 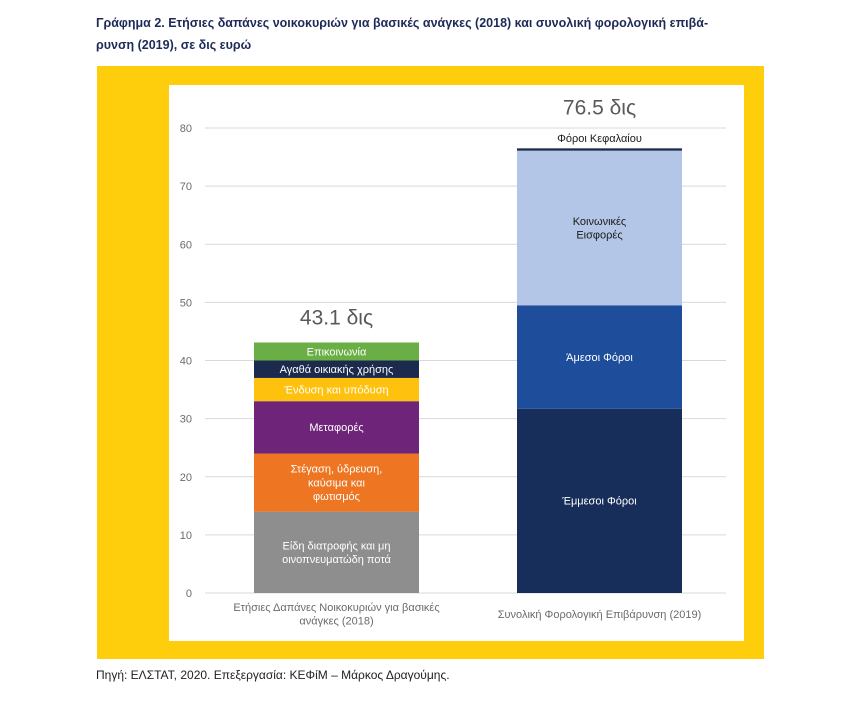 What do you see at coordinates (599, 107) in the screenshot?
I see `bar-total-label: 76.5 δις` at bounding box center [599, 107].